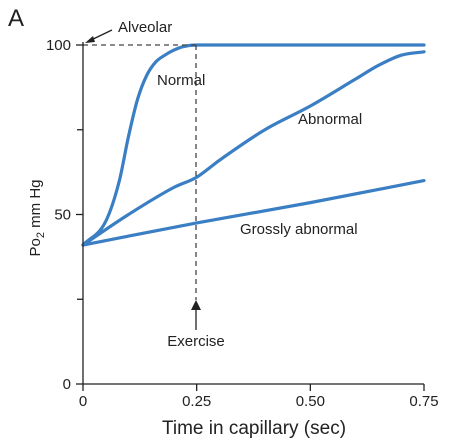  I want to click on y-axis-title-main: Po, so click(35, 247).